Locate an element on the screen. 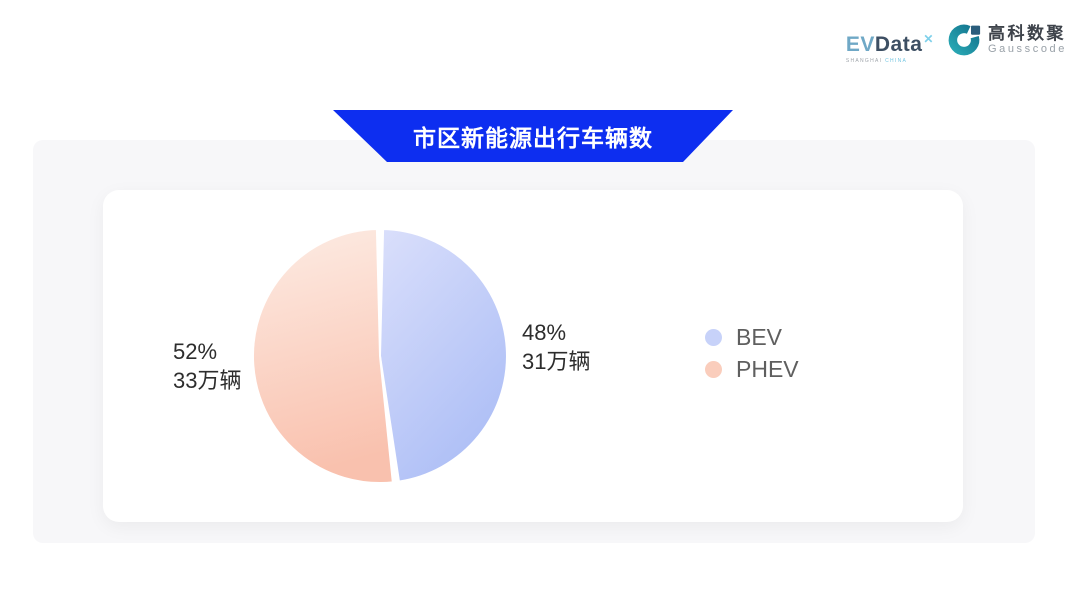 The image size is (1080, 608). pie-label-bev-count: 31万辆 is located at coordinates (556, 361).